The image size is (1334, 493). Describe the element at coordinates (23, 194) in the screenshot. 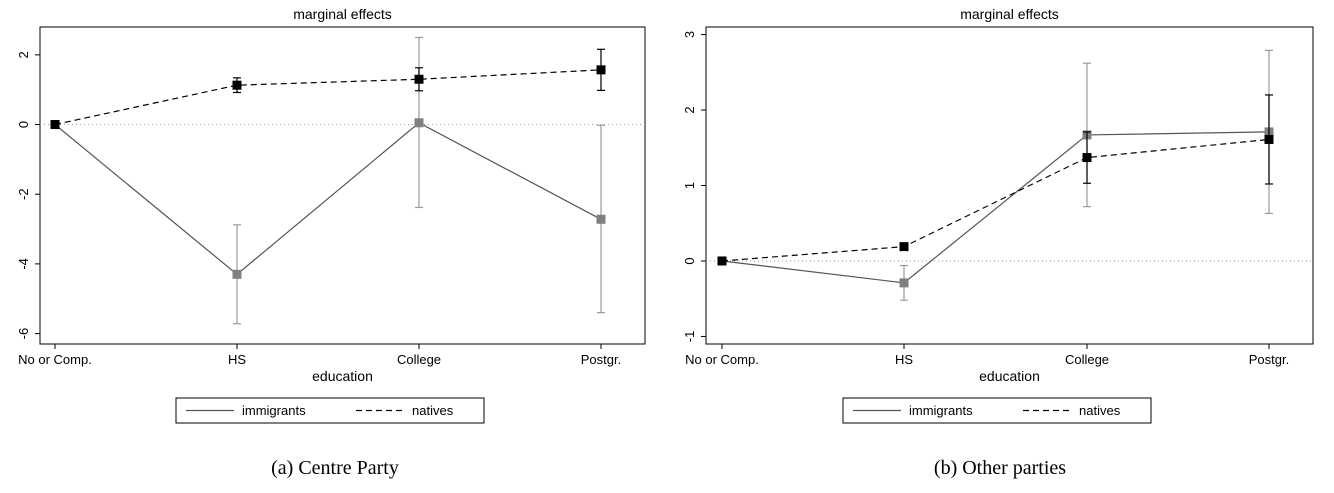

I see `y-tick-label: -2` at that location.